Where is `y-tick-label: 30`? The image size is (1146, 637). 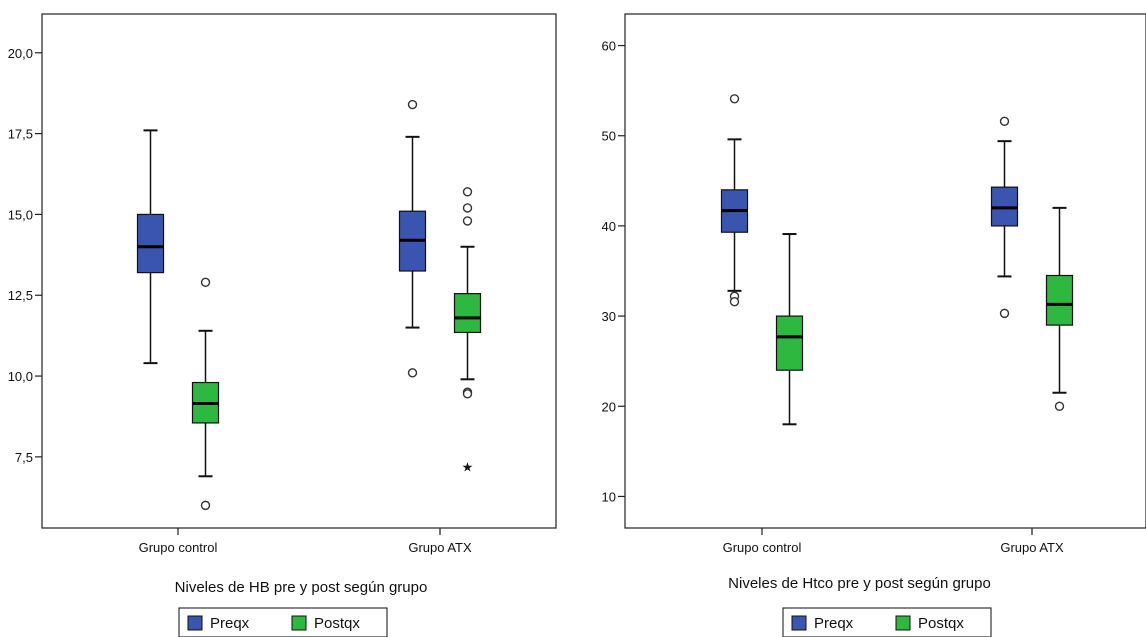
y-tick-label: 30 is located at coordinates (609, 316).